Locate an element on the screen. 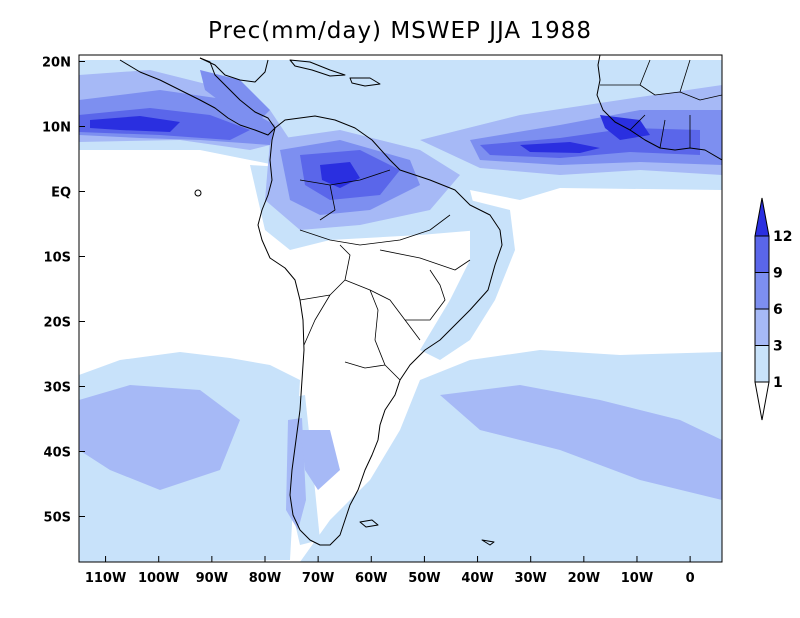 The width and height of the screenshot is (800, 618). colorbar-label: 1 is located at coordinates (778, 383).